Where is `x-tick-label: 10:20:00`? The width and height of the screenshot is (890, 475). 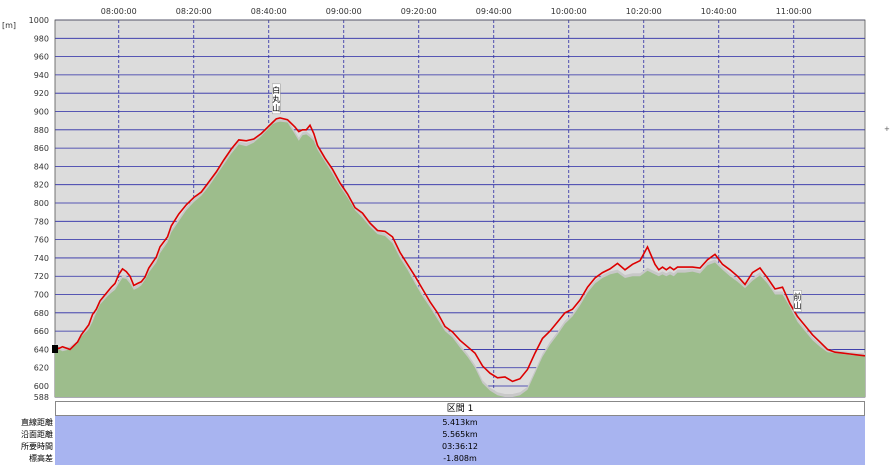
x-tick-label: 10:20:00 is located at coordinates (644, 11).